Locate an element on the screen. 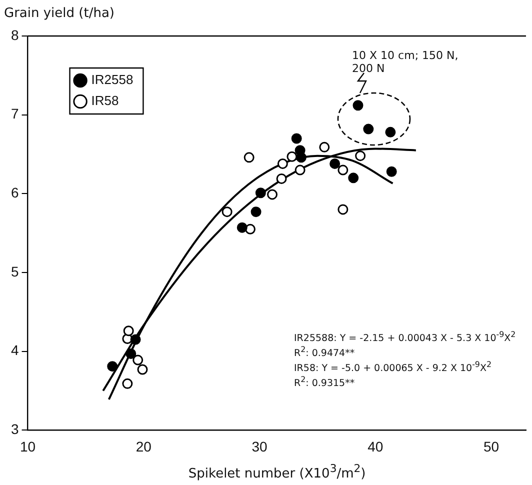  annotation: R$^{2}$: 0.9315** is located at coordinates (324, 382).